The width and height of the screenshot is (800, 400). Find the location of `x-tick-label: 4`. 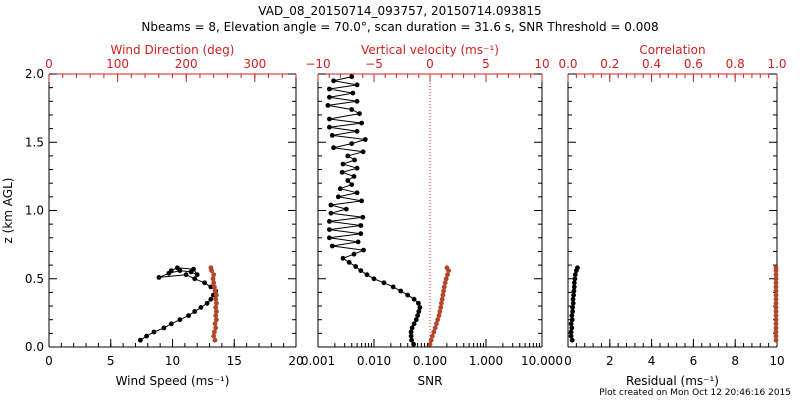

x-tick-label: 4 is located at coordinates (652, 361).